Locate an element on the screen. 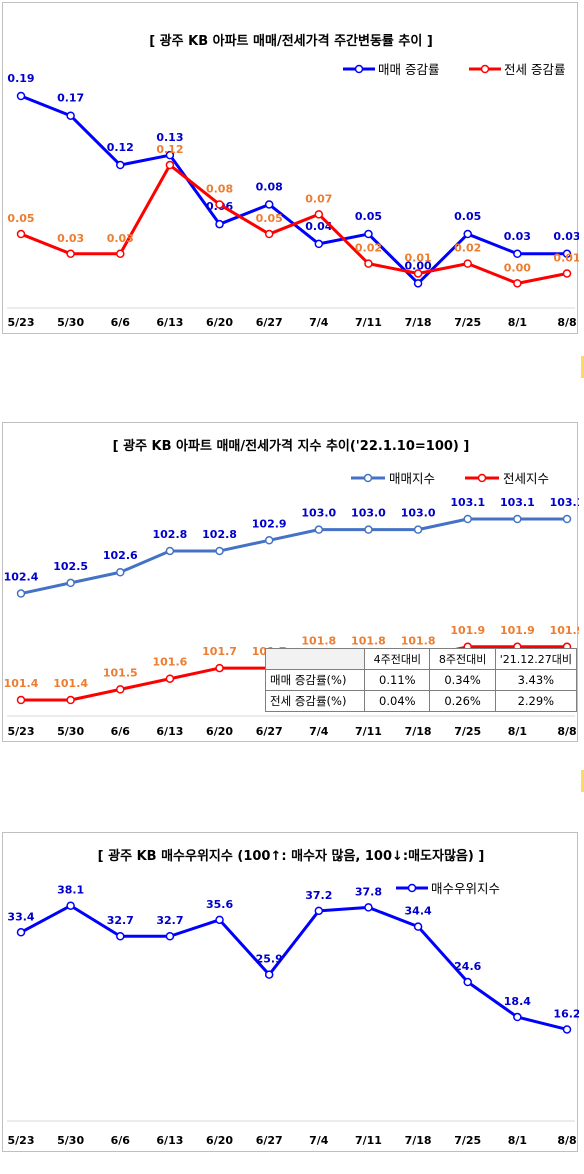  data-label: 18.4 is located at coordinates (517, 1001).